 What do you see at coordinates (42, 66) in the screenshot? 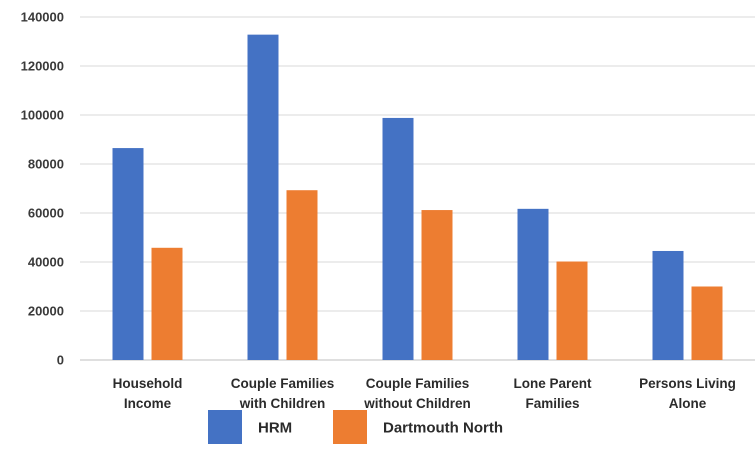
I see `y-tick-label: 120000` at bounding box center [42, 66].